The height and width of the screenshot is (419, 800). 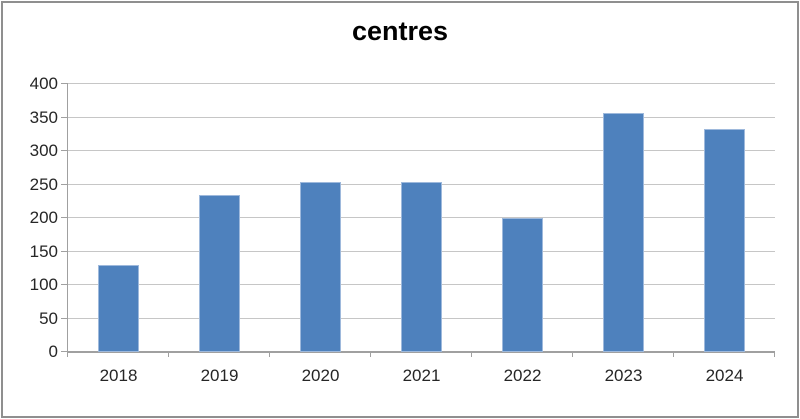 I want to click on x-axis-label-2018: 2018, so click(x=118, y=375).